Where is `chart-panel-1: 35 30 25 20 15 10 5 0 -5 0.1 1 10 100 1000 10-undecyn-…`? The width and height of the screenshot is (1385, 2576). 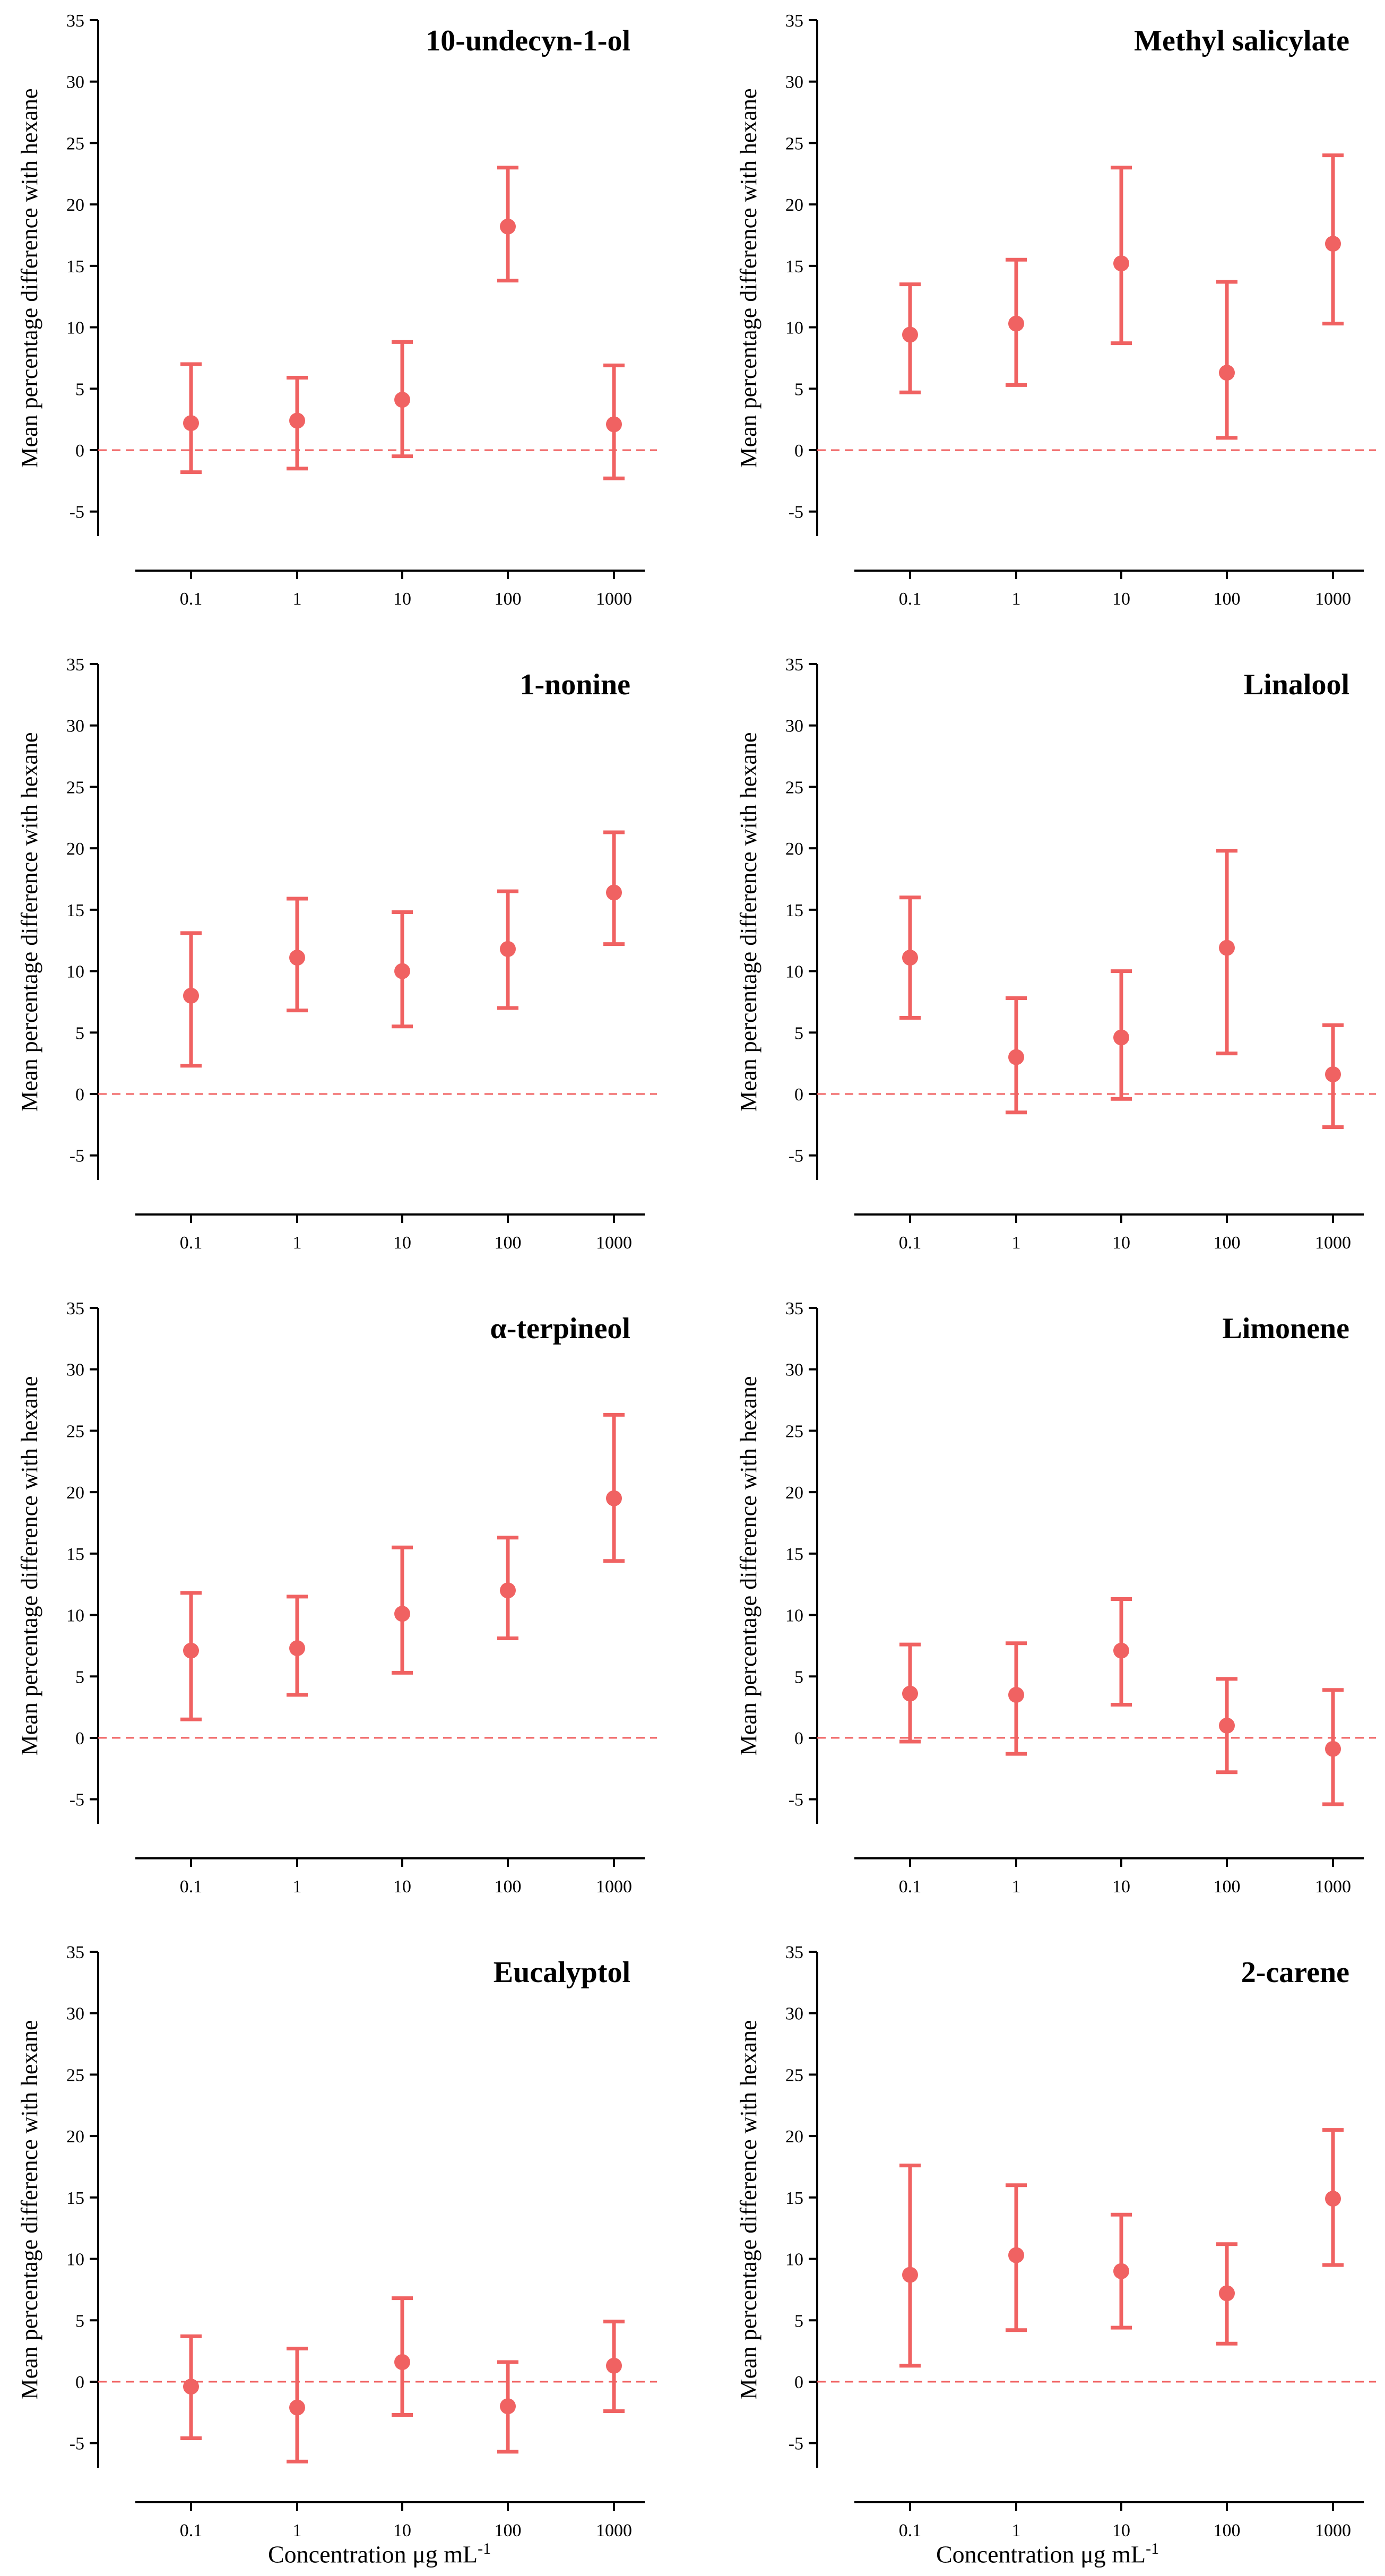
chart-panel-1: 35 30 25 20 15 10 5 0 -5 0.1 1 10 100 1000 10-undecyn-… is located at coordinates (346, 322).